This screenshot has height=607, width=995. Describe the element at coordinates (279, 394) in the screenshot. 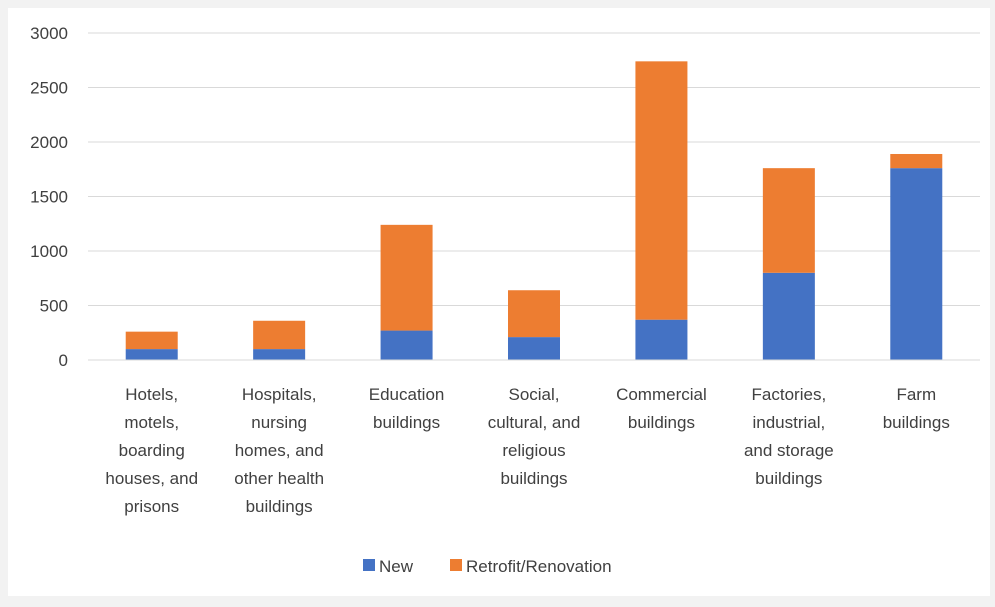

I see `category-label: Hospitals,` at that location.